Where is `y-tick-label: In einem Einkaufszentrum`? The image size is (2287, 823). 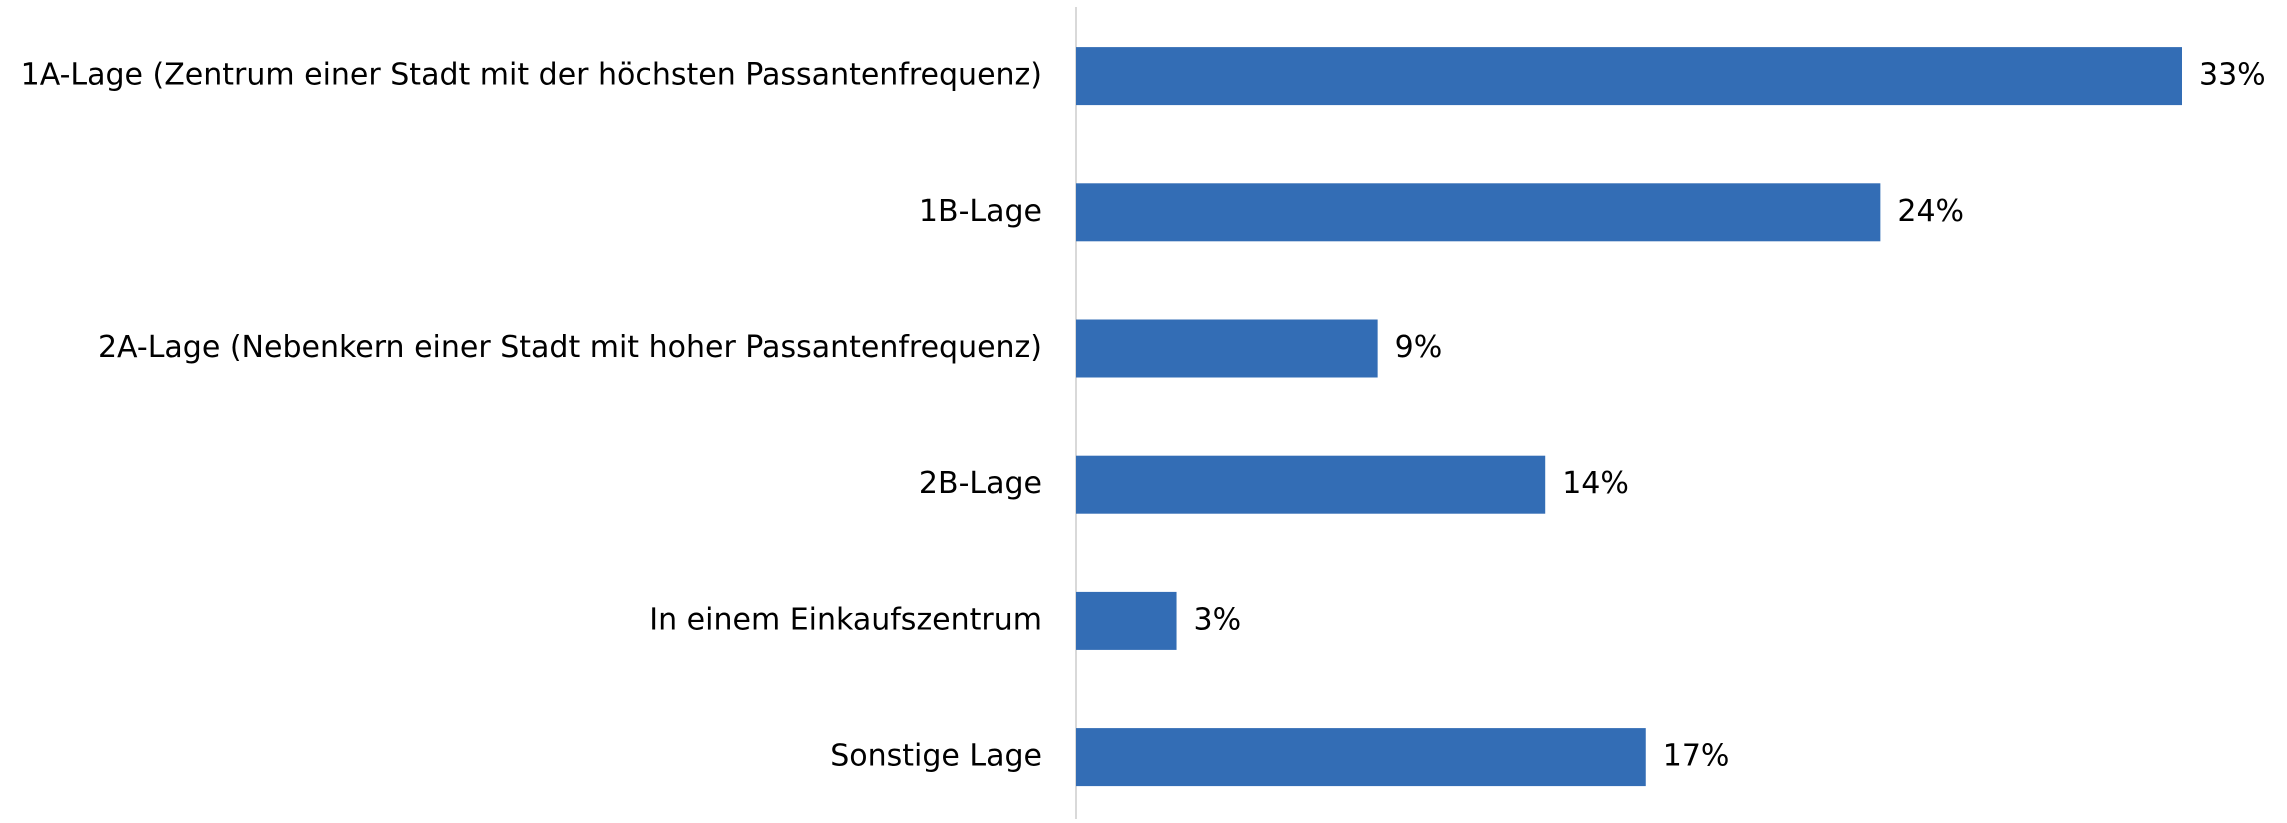
y-tick-label: In einem Einkaufszentrum is located at coordinates (845, 619).